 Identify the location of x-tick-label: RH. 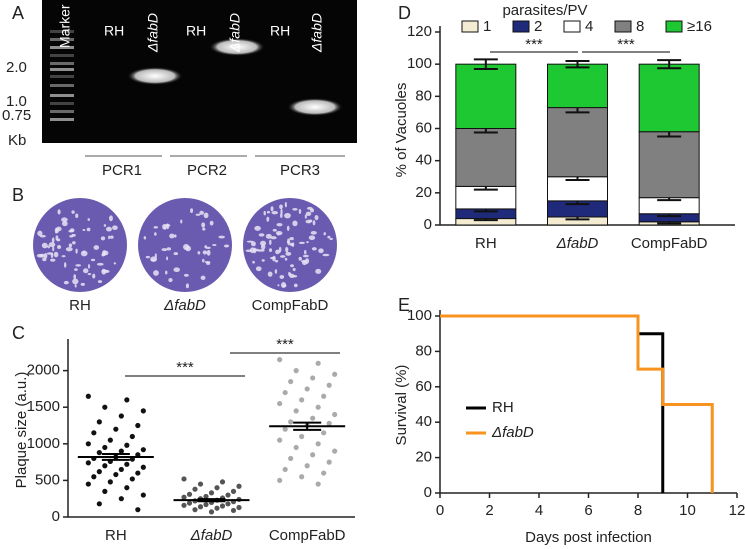
(116, 535).